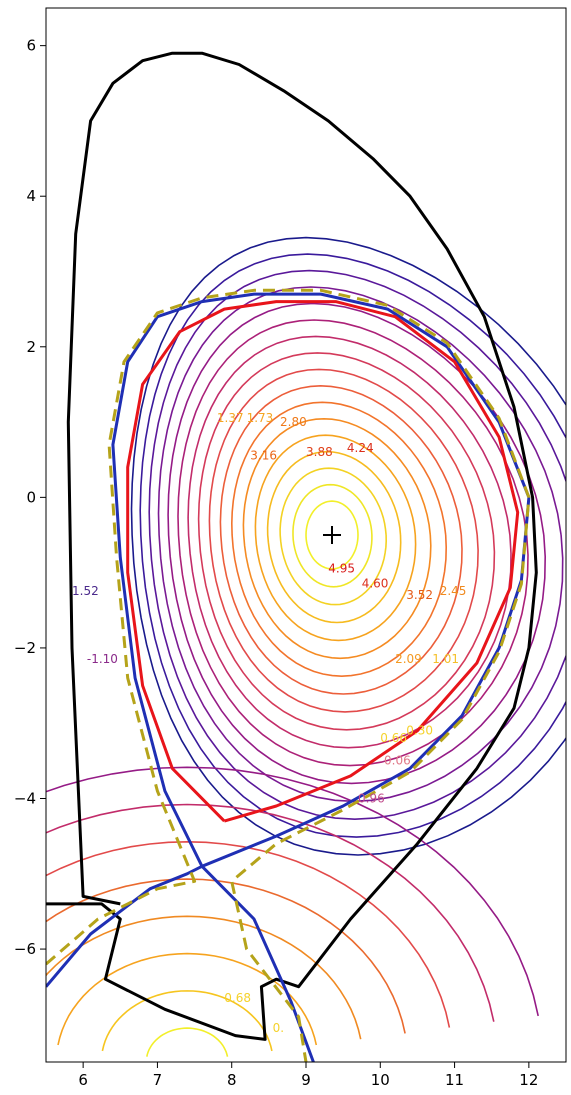 The width and height of the screenshot is (571, 1095). I want to click on contour-label: 3.16, so click(263, 456).